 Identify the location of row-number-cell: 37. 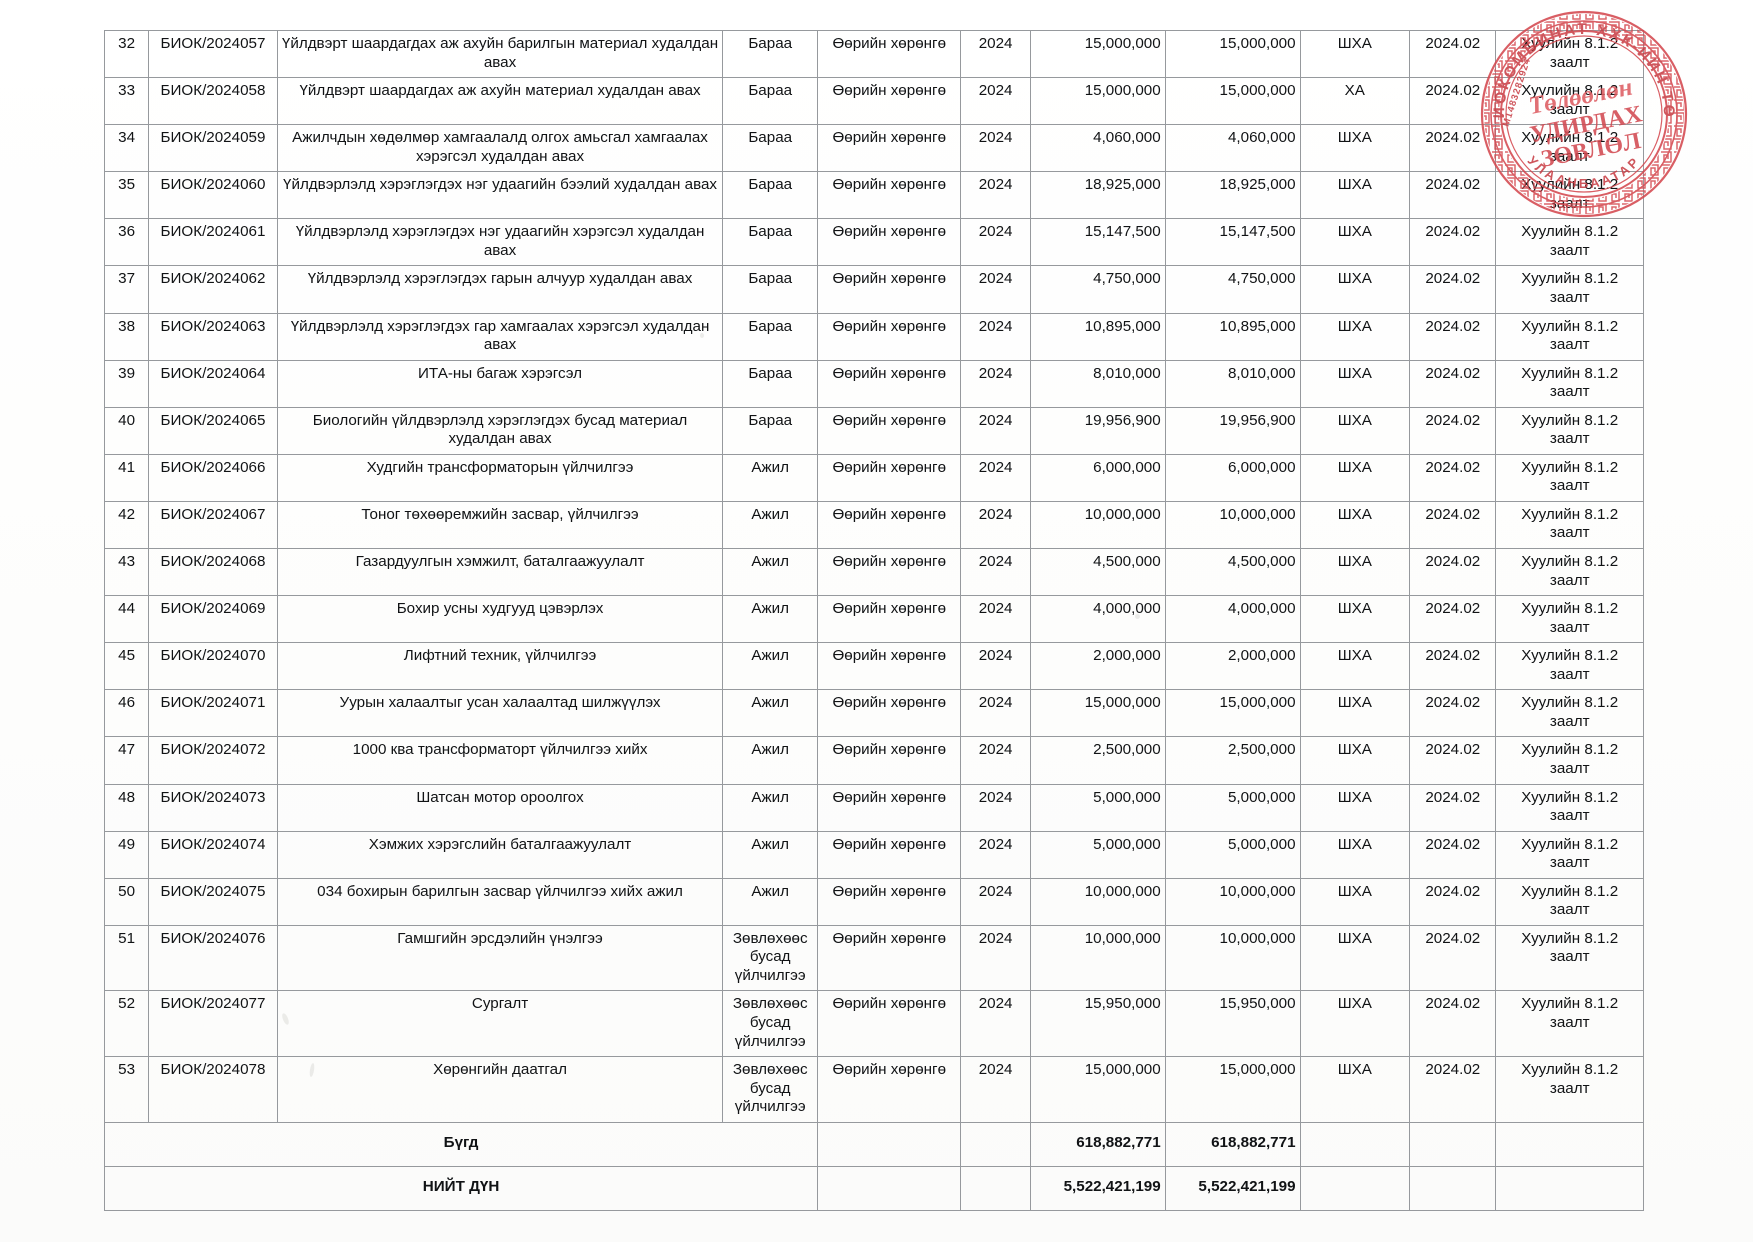
(126, 289).